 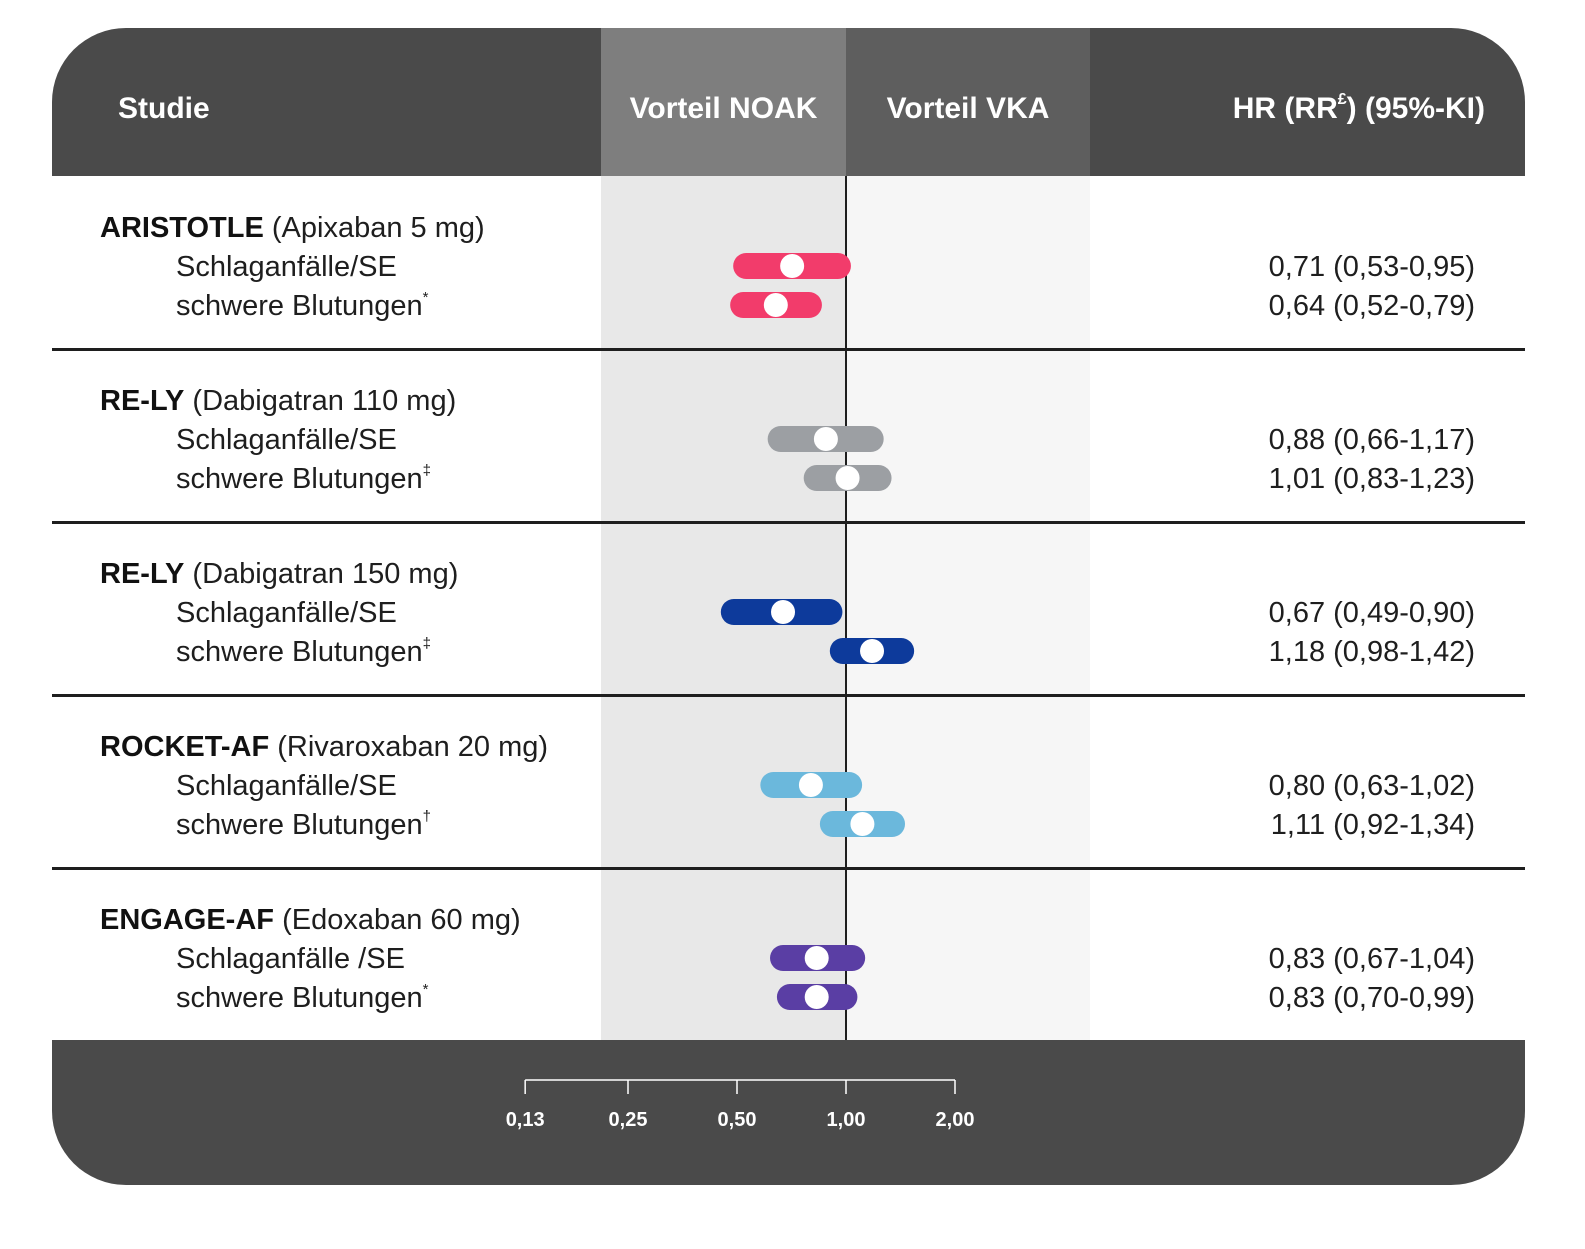 What do you see at coordinates (1372, 825) in the screenshot?
I see `hr-value: 1,11 (0,92-1,34)` at bounding box center [1372, 825].